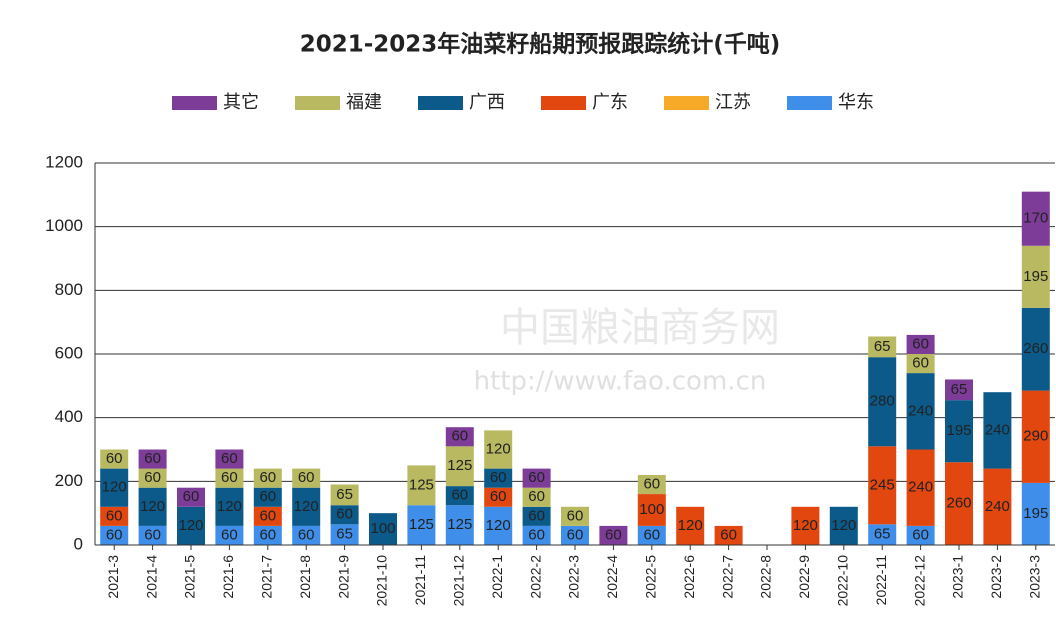 Image resolution: width=1056 pixels, height=641 pixels. What do you see at coordinates (497, 577) in the screenshot?
I see `x-tick-label: 2022-1` at bounding box center [497, 577].